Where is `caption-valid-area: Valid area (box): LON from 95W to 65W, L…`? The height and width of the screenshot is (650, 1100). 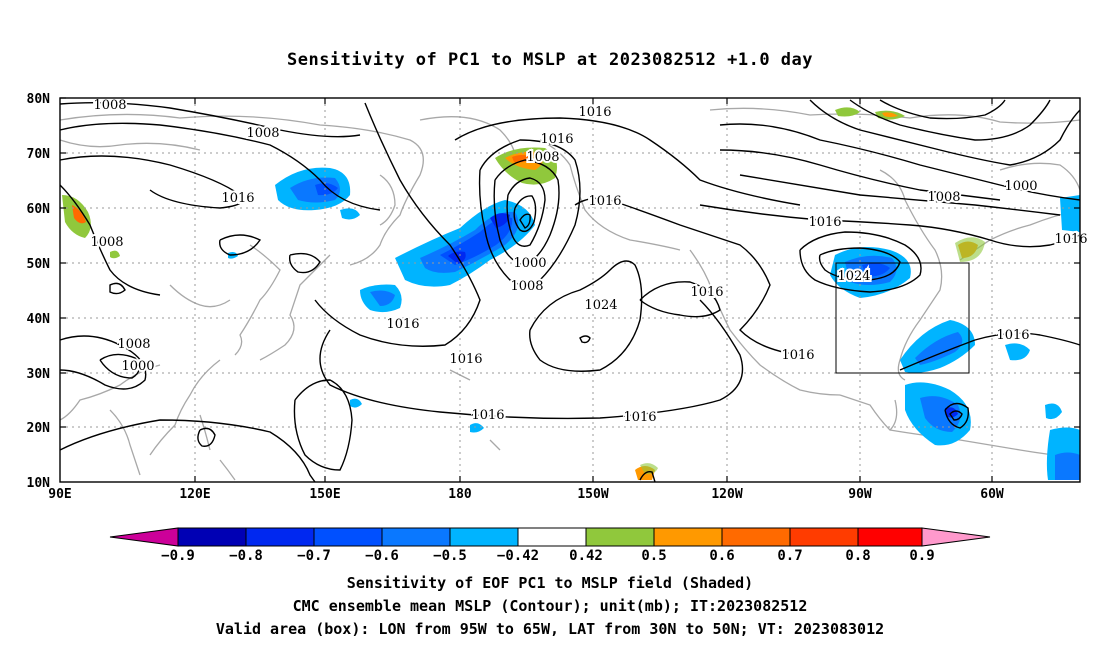
caption-valid-area: Valid area (box): LON from 95W to 65W, L… is located at coordinates (550, 629).